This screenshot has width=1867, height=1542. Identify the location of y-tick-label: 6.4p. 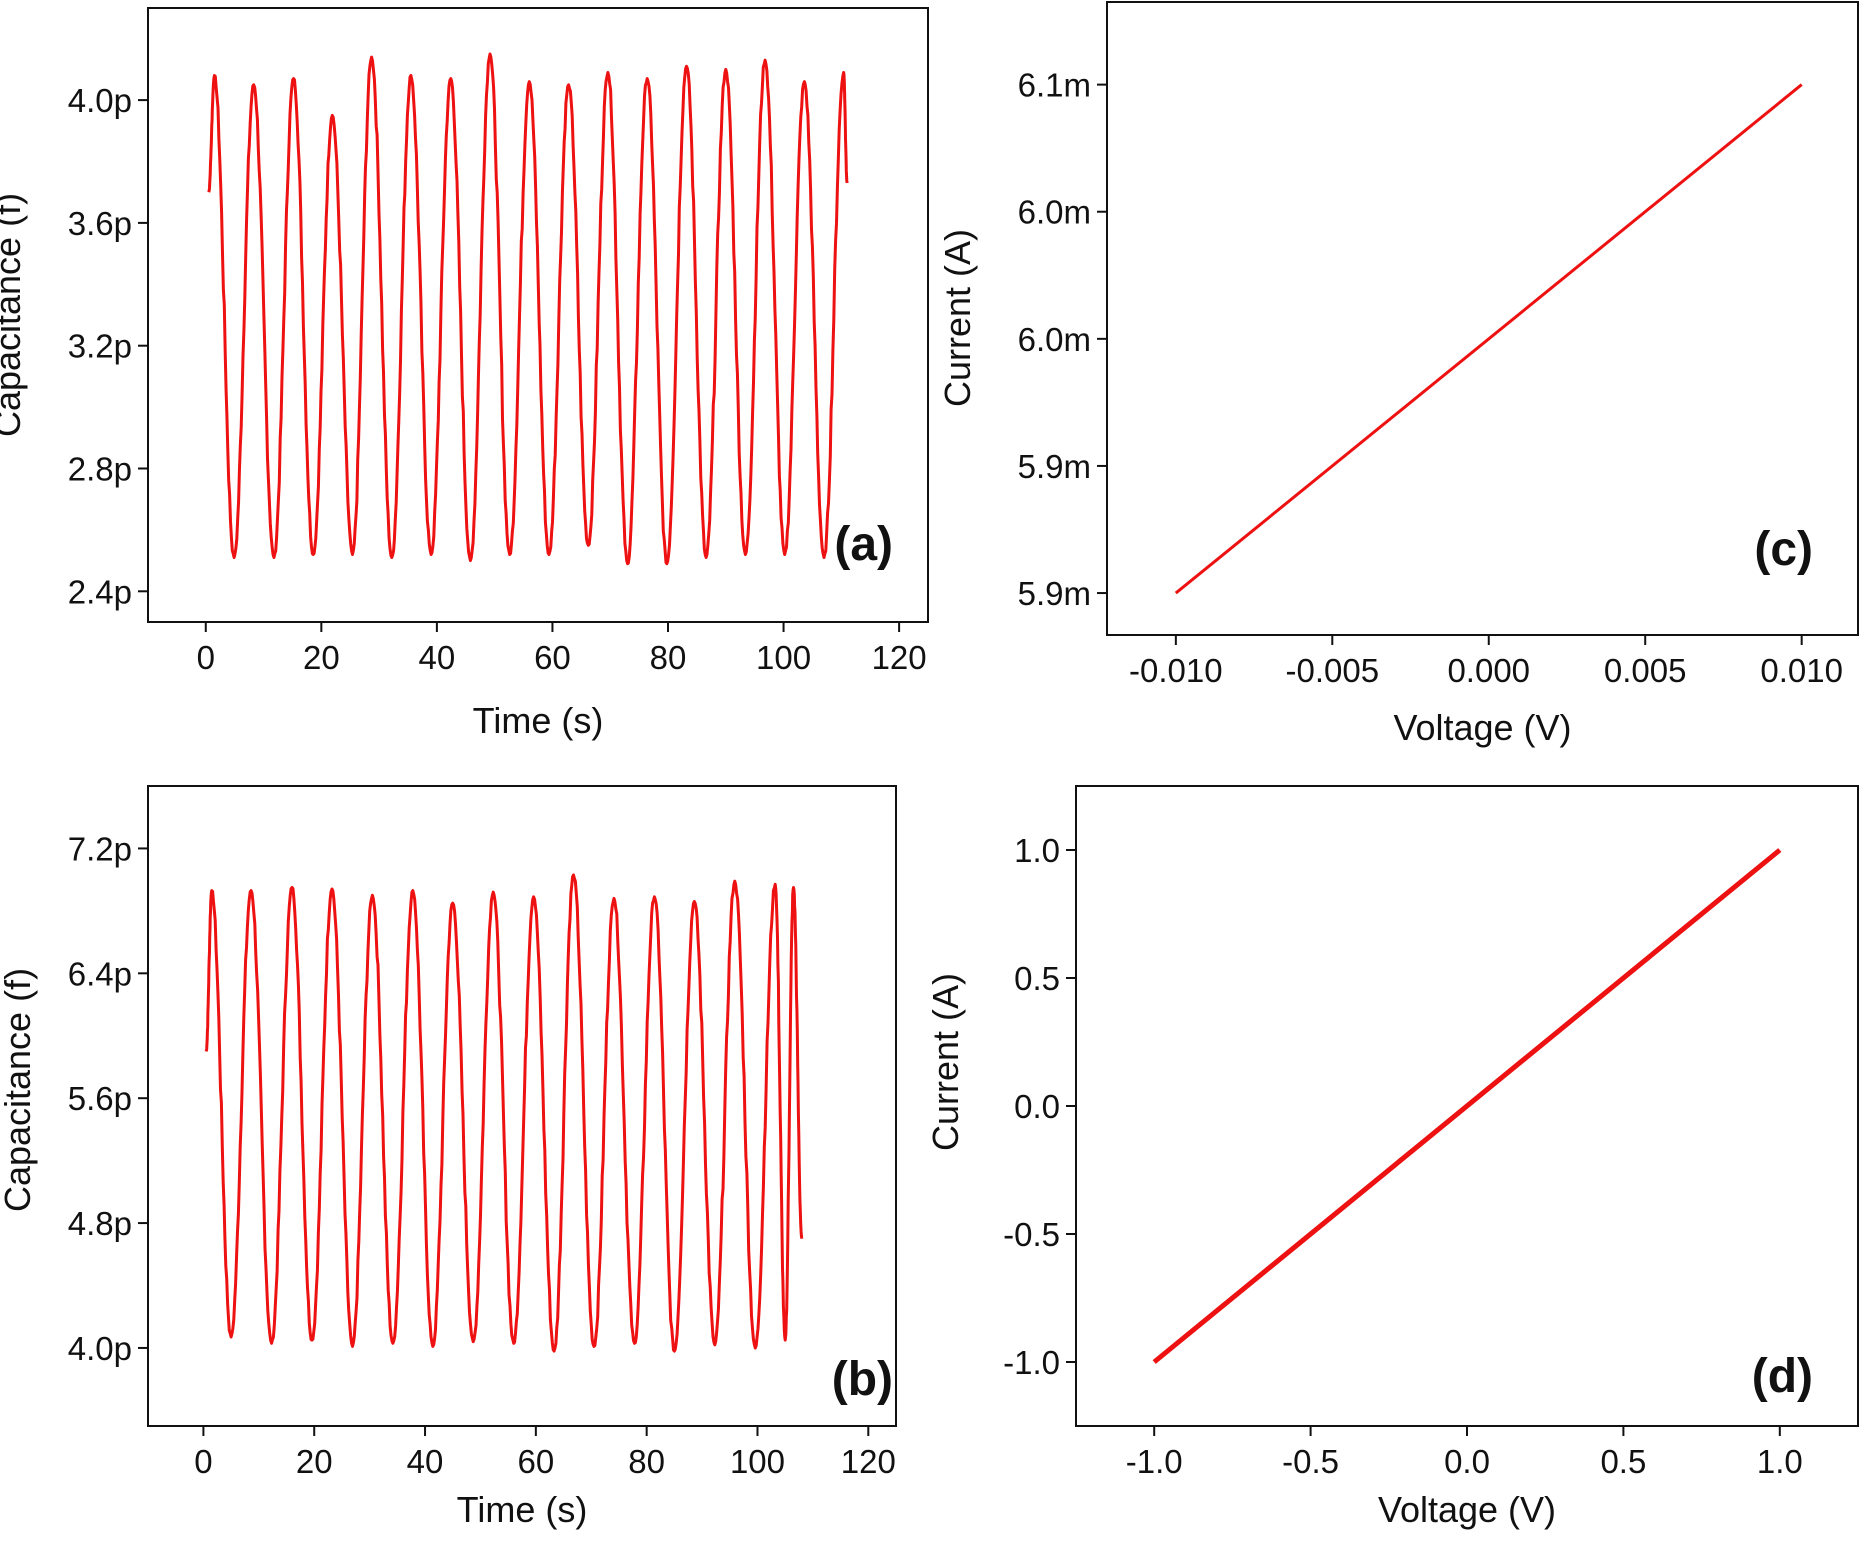
(100, 973).